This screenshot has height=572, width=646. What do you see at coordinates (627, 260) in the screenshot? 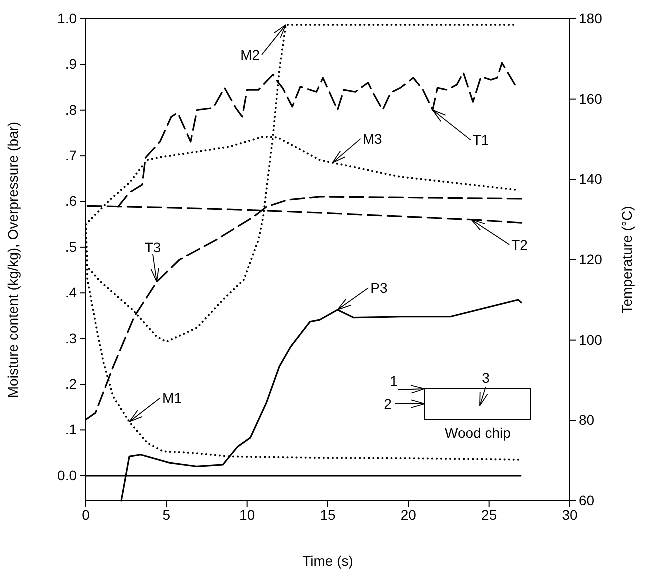
I see `y2-axis-title: Temperature (°C)` at bounding box center [627, 260].